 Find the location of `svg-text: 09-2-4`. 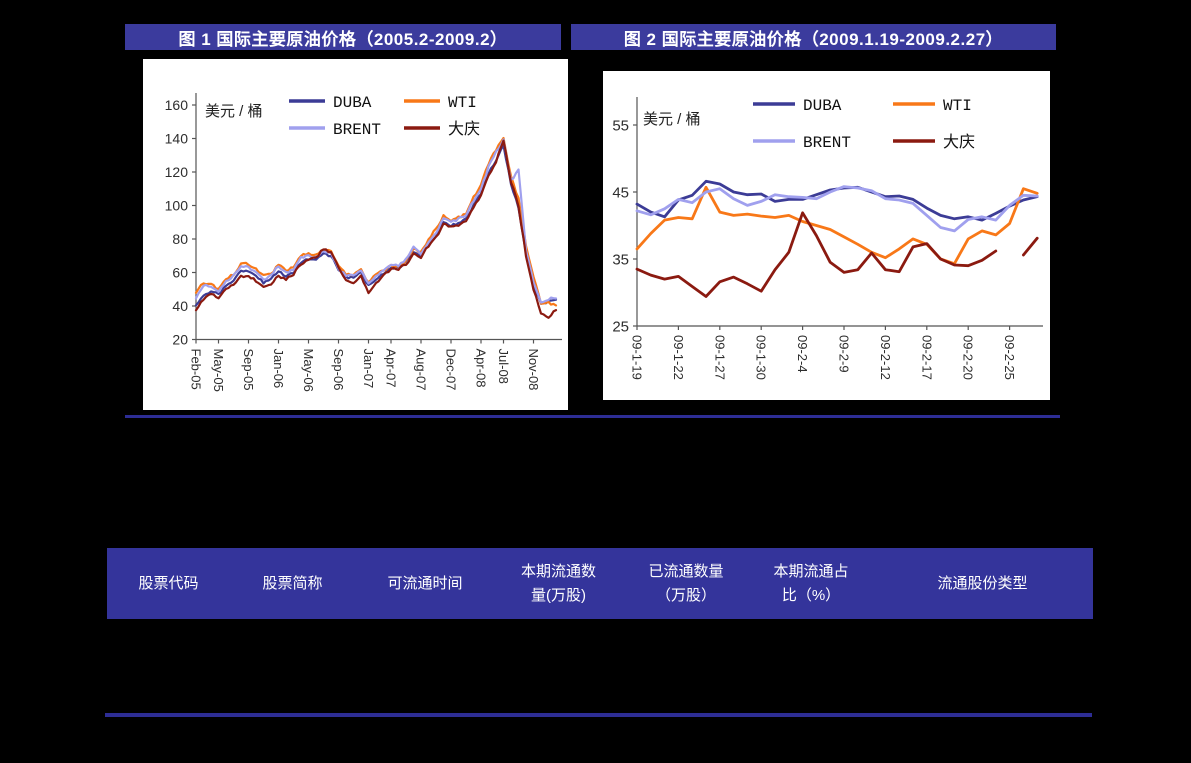

svg-text: 09-2-4 is located at coordinates (802, 354).